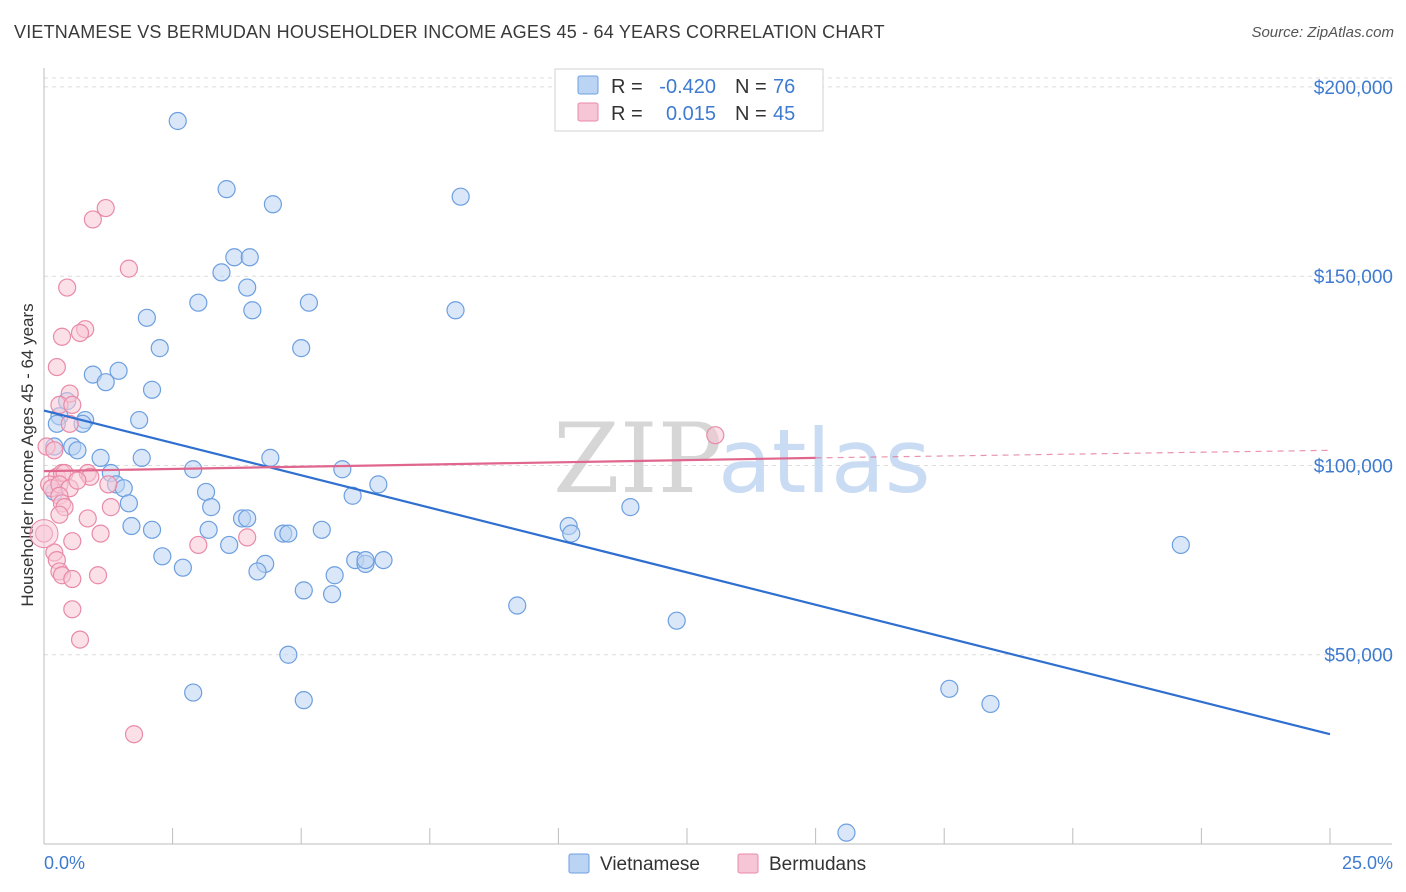 This screenshot has width=1406, height=892. I want to click on legend-box, so click(689, 100).